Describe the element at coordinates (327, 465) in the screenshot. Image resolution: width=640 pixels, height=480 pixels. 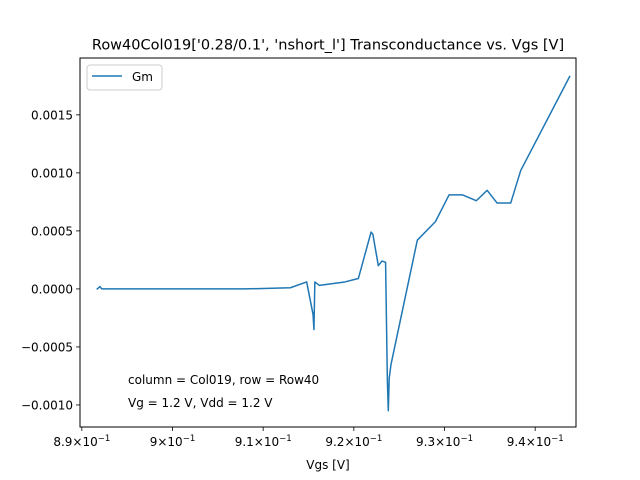
I see `x-axis-label: Vgs [V]` at that location.